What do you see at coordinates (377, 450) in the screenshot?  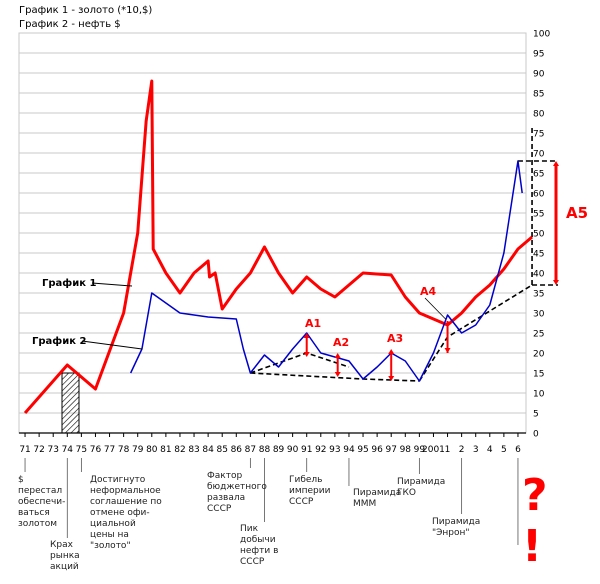 I see `x-tick-label: 96` at bounding box center [377, 450].